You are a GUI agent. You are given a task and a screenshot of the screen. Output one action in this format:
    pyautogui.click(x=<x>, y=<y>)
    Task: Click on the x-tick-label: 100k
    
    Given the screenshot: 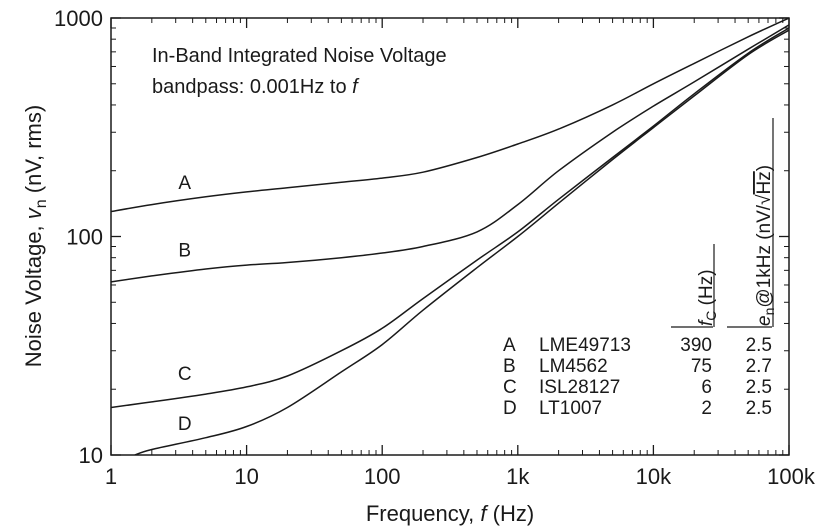 What is the action you would take?
    pyautogui.click(x=791, y=476)
    